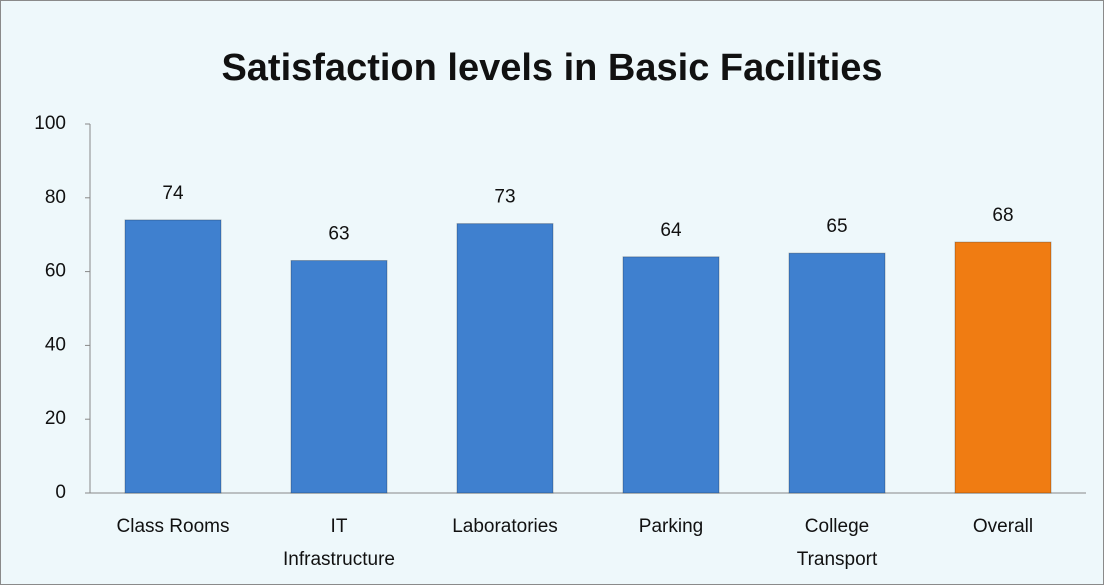 The width and height of the screenshot is (1104, 585). Describe the element at coordinates (505, 526) in the screenshot. I see `x-tick-label: Laboratories` at that location.